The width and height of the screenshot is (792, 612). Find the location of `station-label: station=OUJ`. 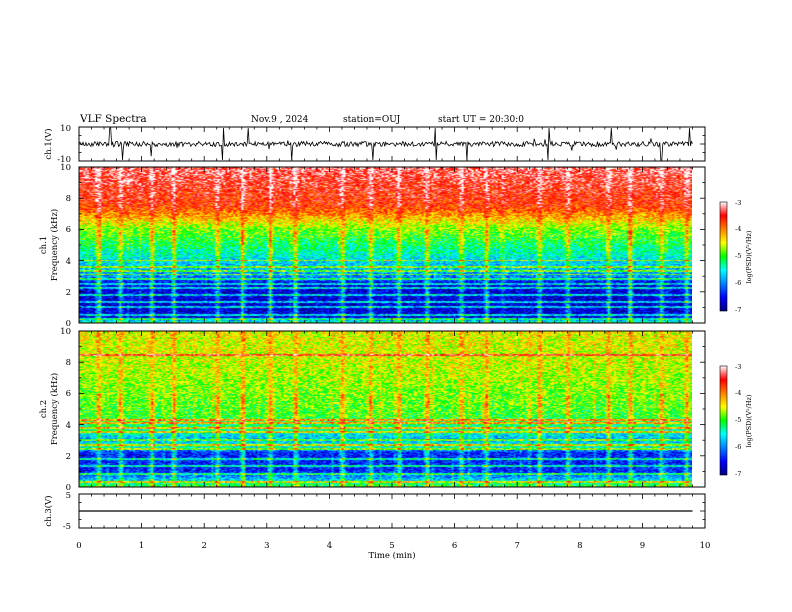

station-label: station=OUJ is located at coordinates (372, 120).